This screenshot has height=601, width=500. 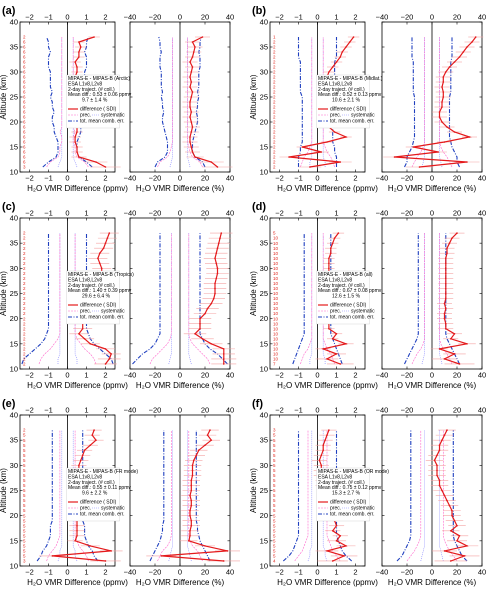 I want to click on x-tick-label-top: 2, so click(x=355, y=17).